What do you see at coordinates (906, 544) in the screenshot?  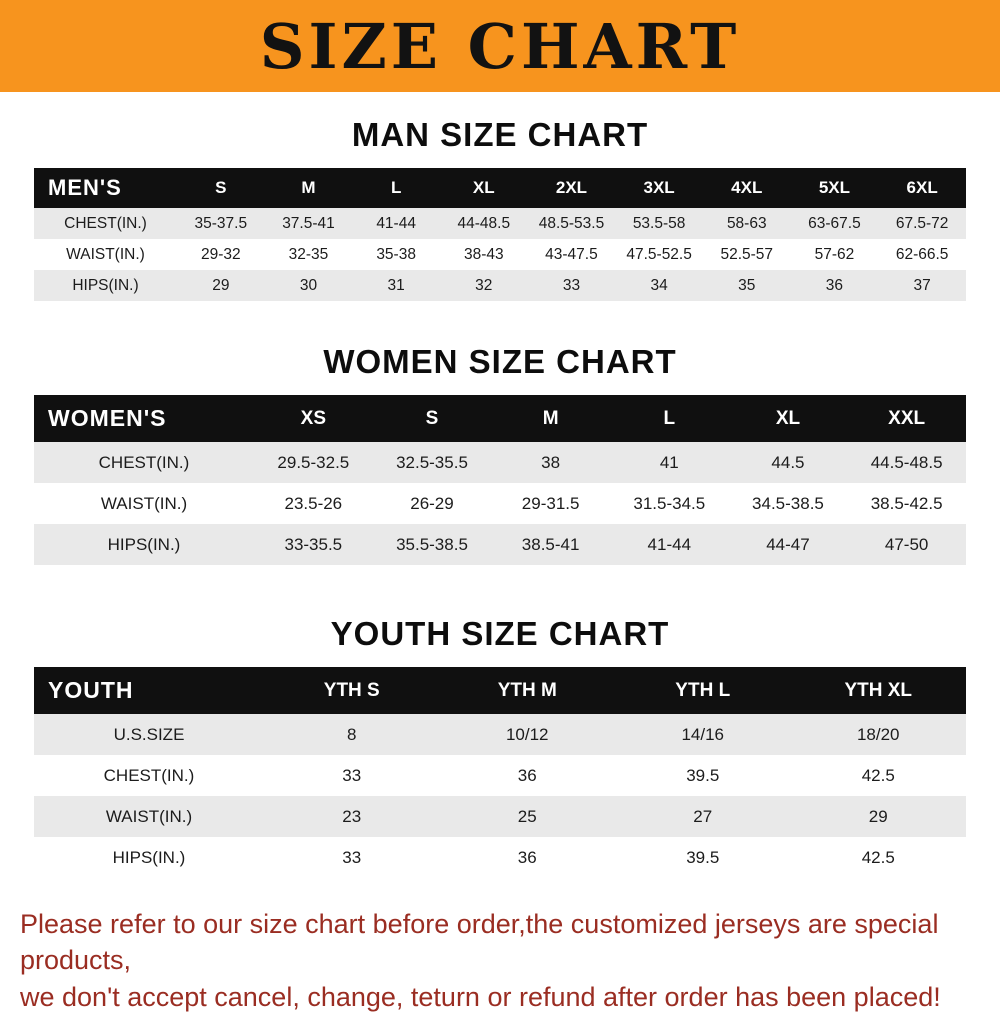 I see `size-cell: 47-50` at bounding box center [906, 544].